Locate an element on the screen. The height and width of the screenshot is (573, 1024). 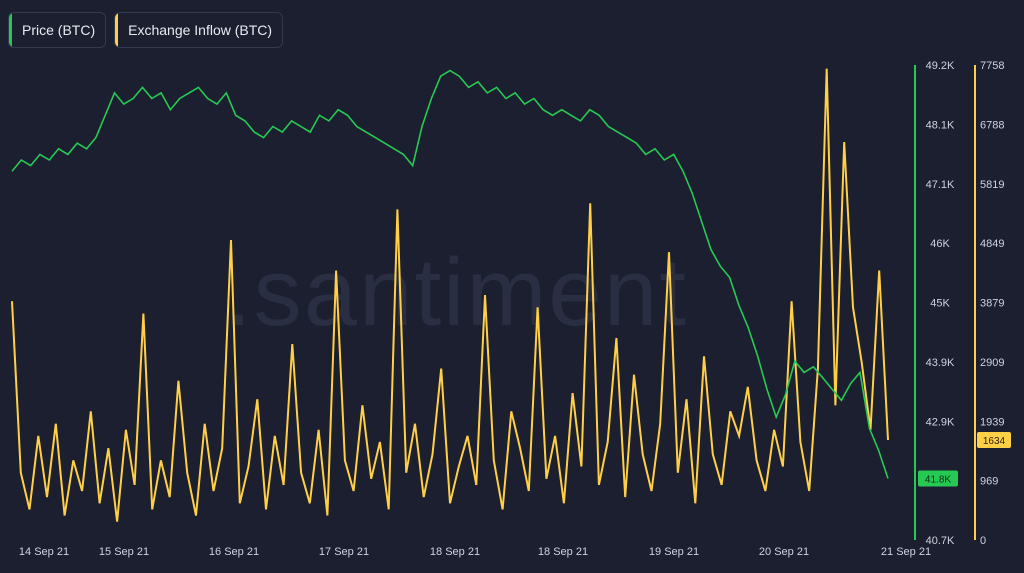
x-tick-label: 19 Sep 21 is located at coordinates (674, 552).